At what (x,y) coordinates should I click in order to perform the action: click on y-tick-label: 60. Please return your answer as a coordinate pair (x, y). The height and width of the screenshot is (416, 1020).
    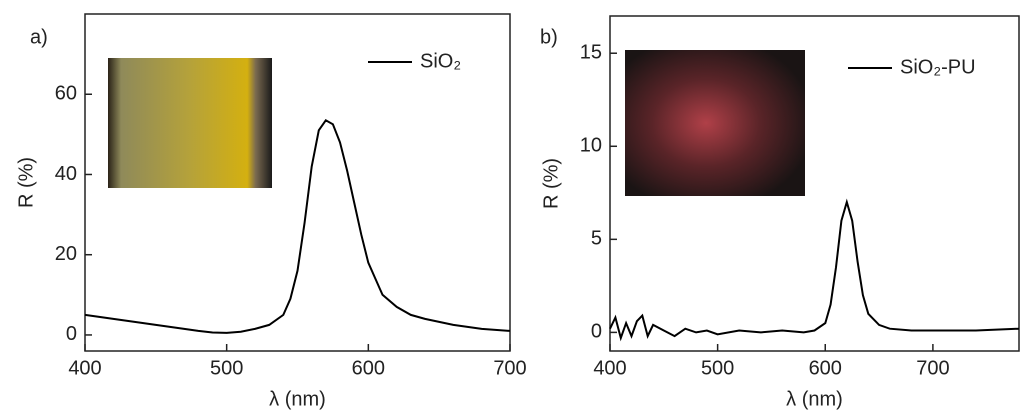
    Looking at the image, I should click on (66, 94).